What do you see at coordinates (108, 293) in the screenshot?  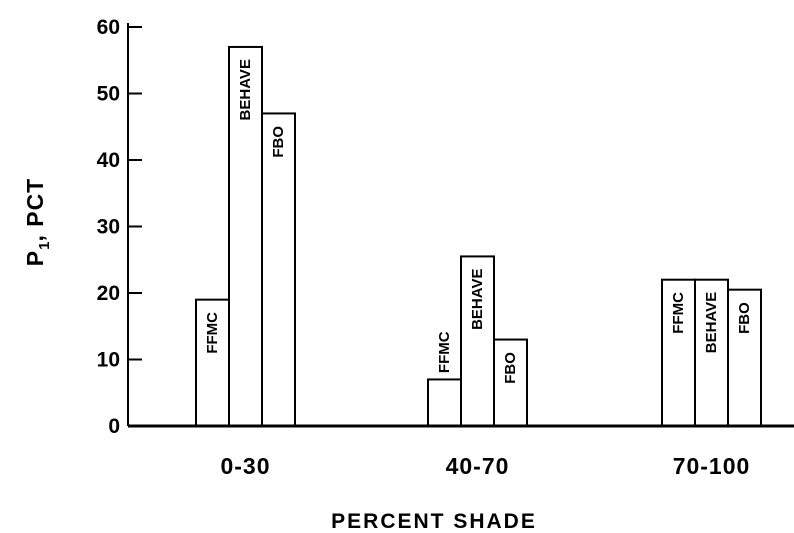 I see `y-tick-label: 20` at bounding box center [108, 293].